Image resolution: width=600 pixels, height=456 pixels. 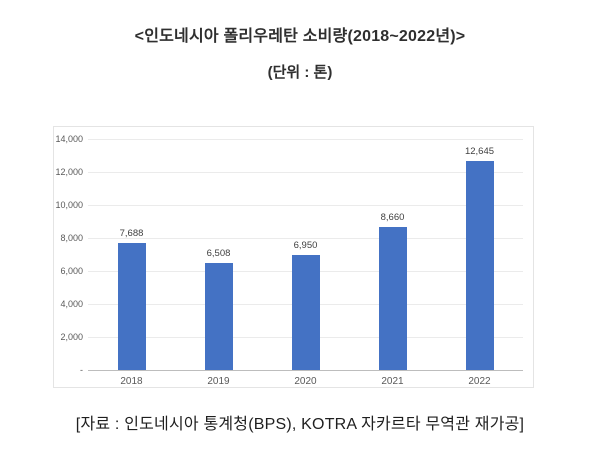 What do you see at coordinates (68, 254) in the screenshot?
I see `y-axis-labels: - 2,000 4,000 6,000 8,000 10,000 12,000 14,000` at bounding box center [68, 254].